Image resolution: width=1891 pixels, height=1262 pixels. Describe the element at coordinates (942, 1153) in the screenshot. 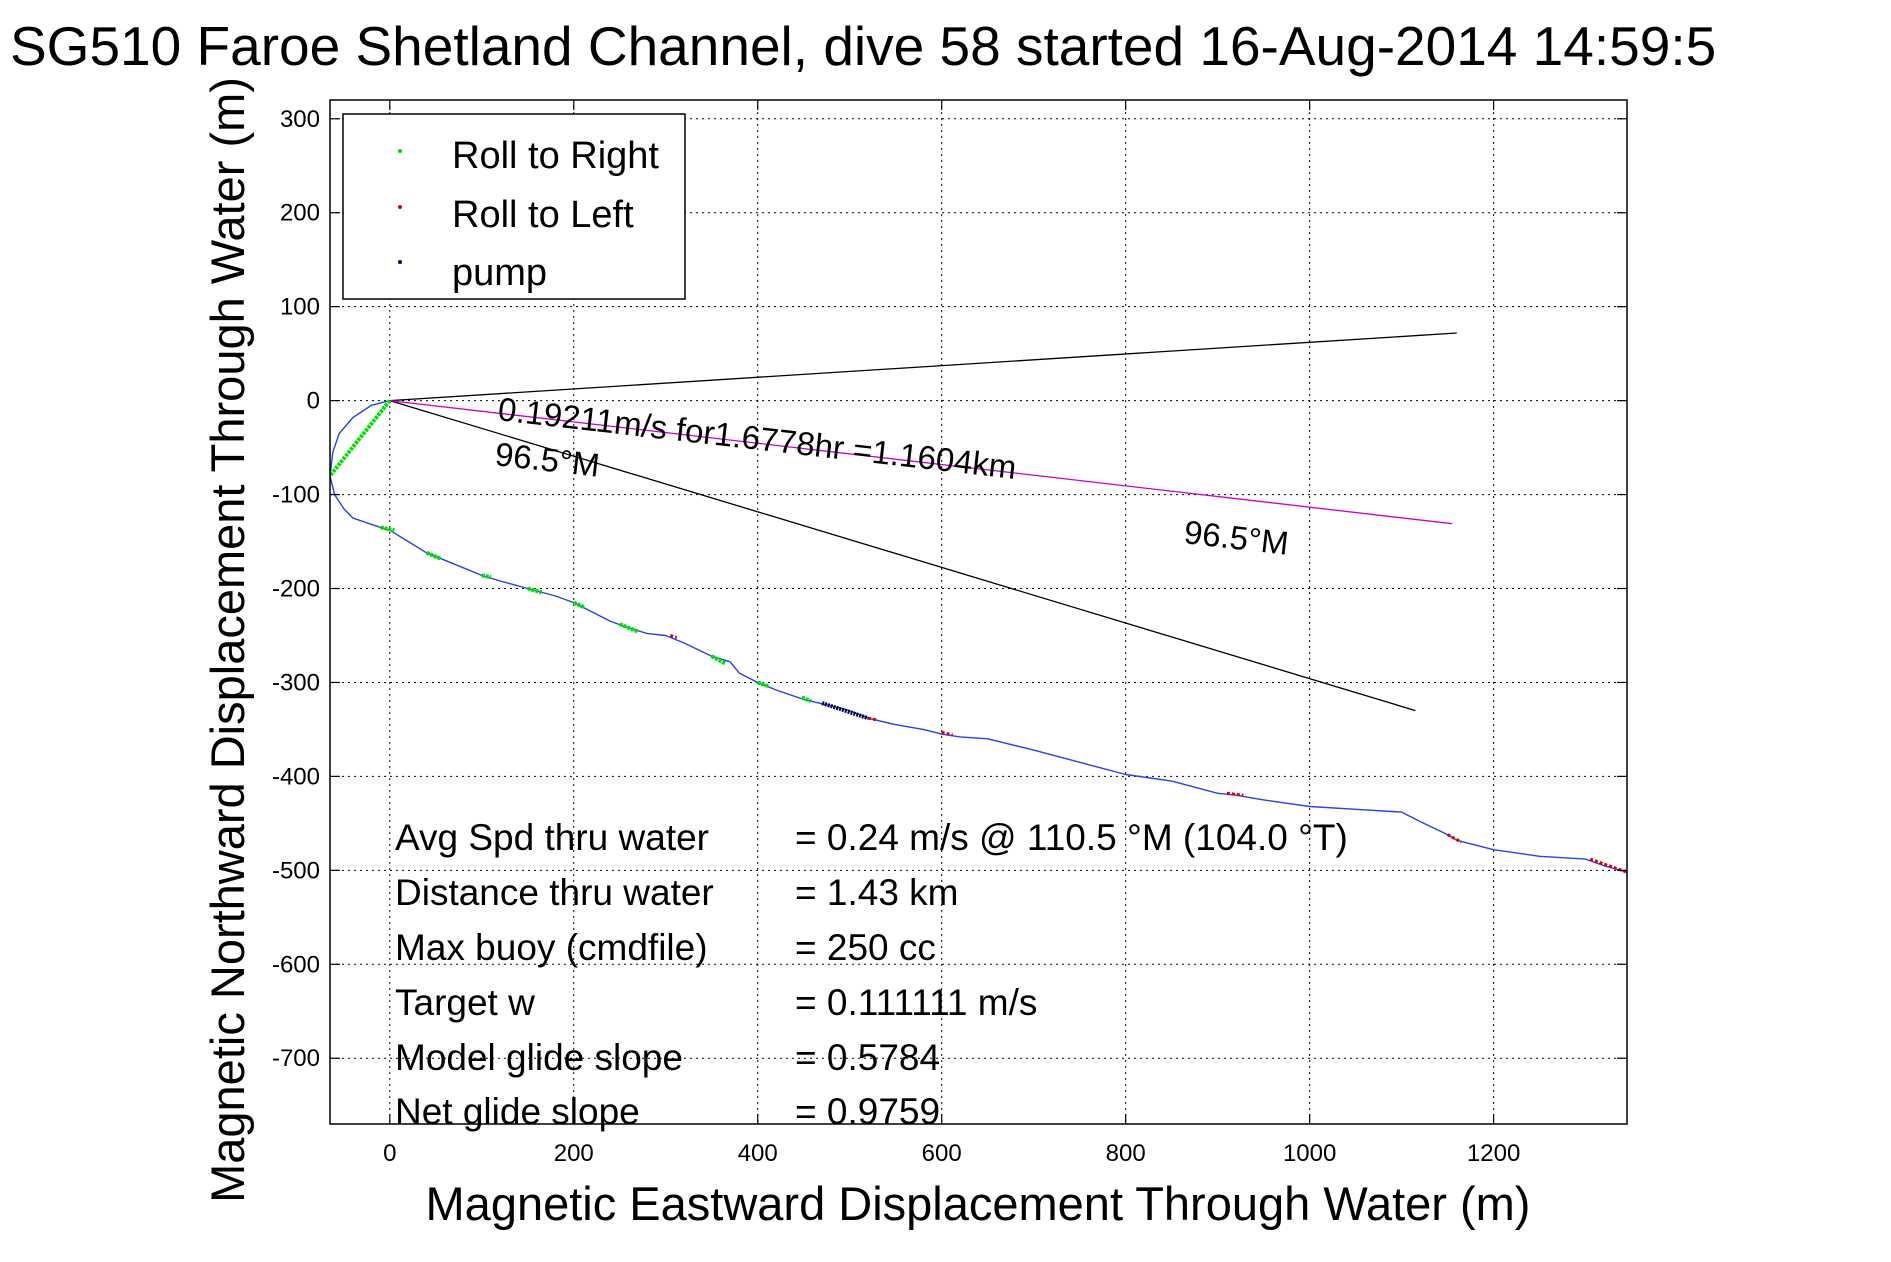

I see `x-tick-label: 600` at that location.